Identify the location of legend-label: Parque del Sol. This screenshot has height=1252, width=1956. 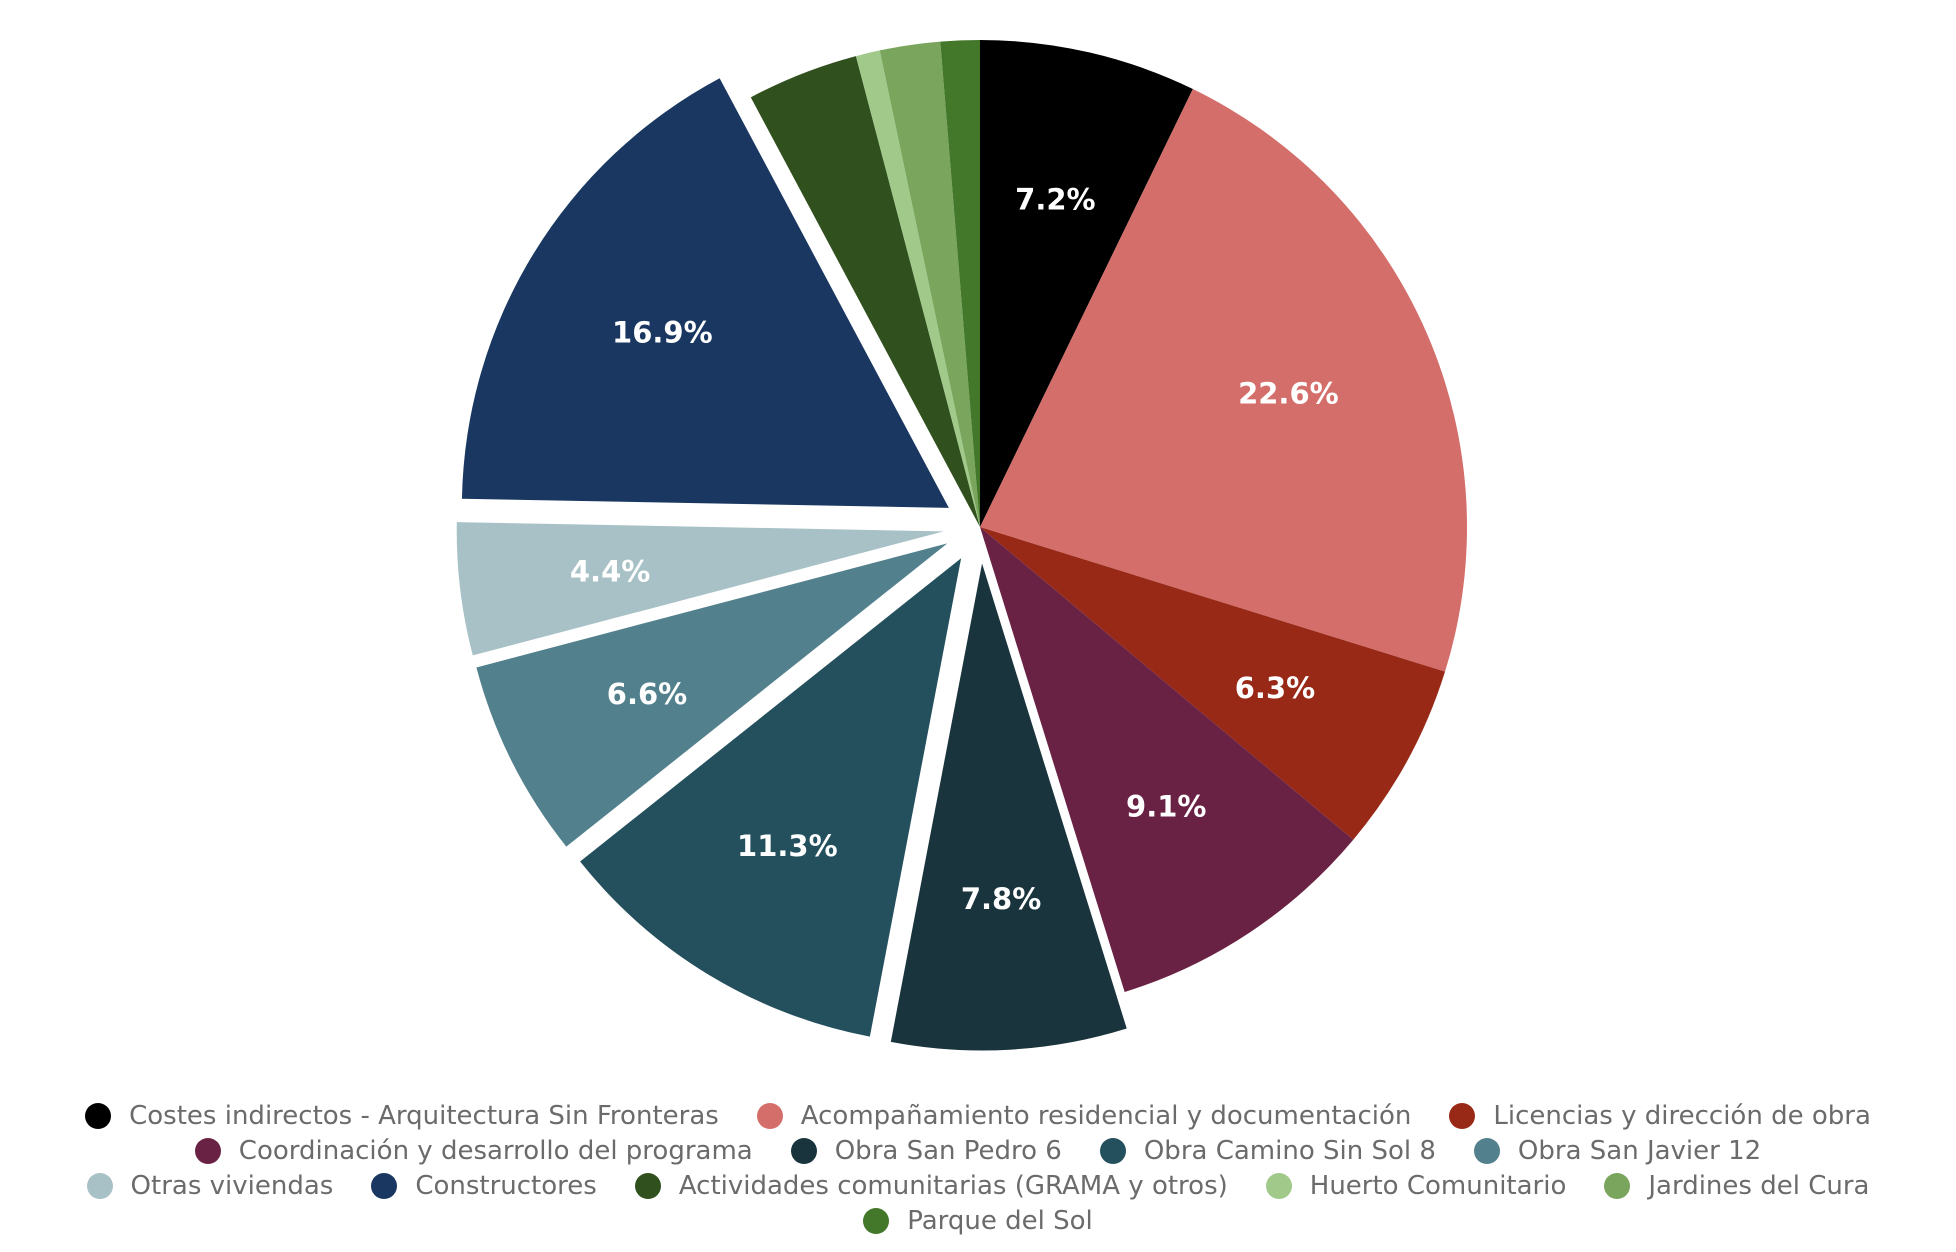
(1000, 1220).